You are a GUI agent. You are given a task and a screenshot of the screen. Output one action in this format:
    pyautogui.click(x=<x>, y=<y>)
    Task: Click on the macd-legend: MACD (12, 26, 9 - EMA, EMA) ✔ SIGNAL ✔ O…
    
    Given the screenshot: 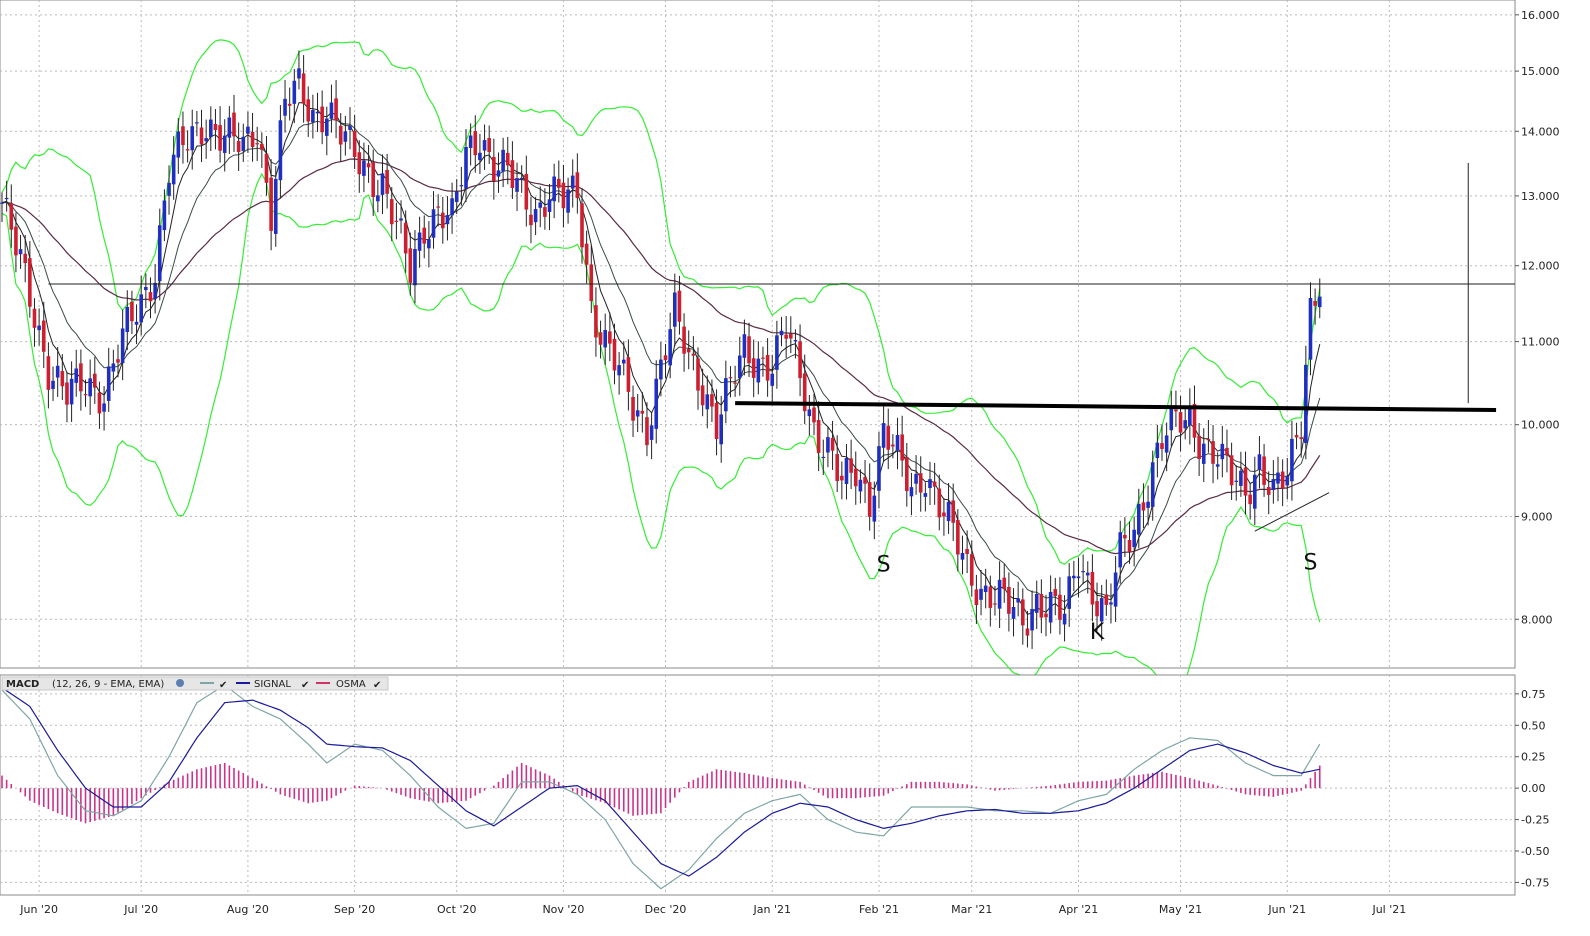 What is the action you would take?
    pyautogui.click(x=195, y=683)
    